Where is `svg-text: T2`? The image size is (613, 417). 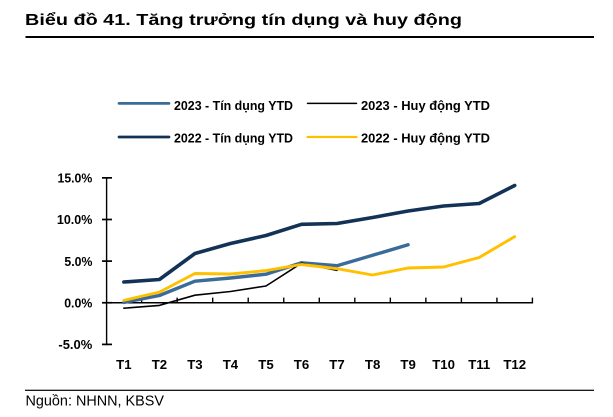
svg-text: T2 is located at coordinates (159, 364).